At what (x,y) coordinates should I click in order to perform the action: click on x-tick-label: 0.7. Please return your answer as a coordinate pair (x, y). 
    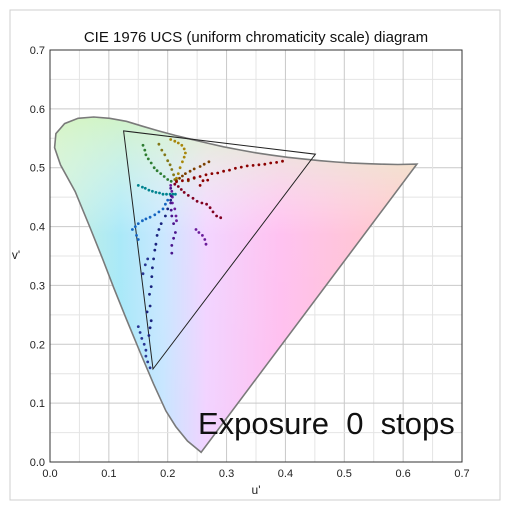
    Looking at the image, I should click on (461, 474).